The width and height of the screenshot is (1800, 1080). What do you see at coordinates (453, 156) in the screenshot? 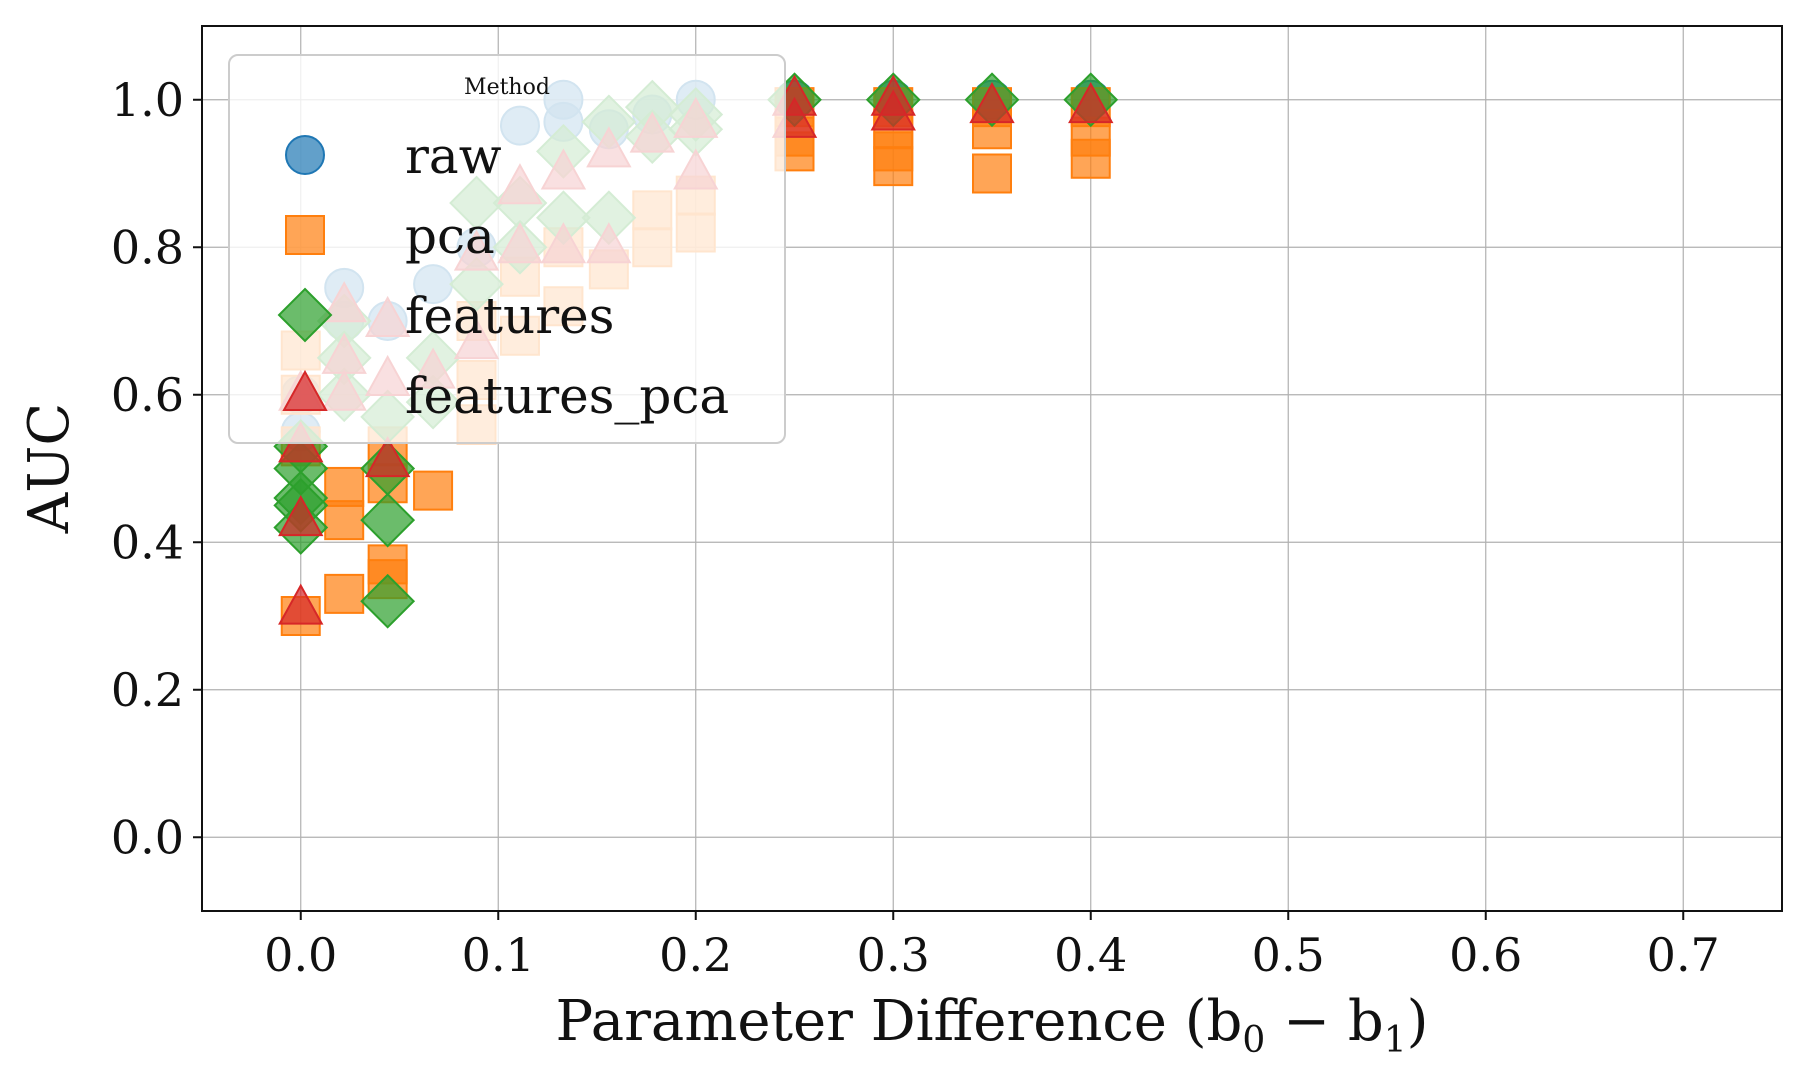
I see `legend-raw-label: raw` at bounding box center [453, 156].